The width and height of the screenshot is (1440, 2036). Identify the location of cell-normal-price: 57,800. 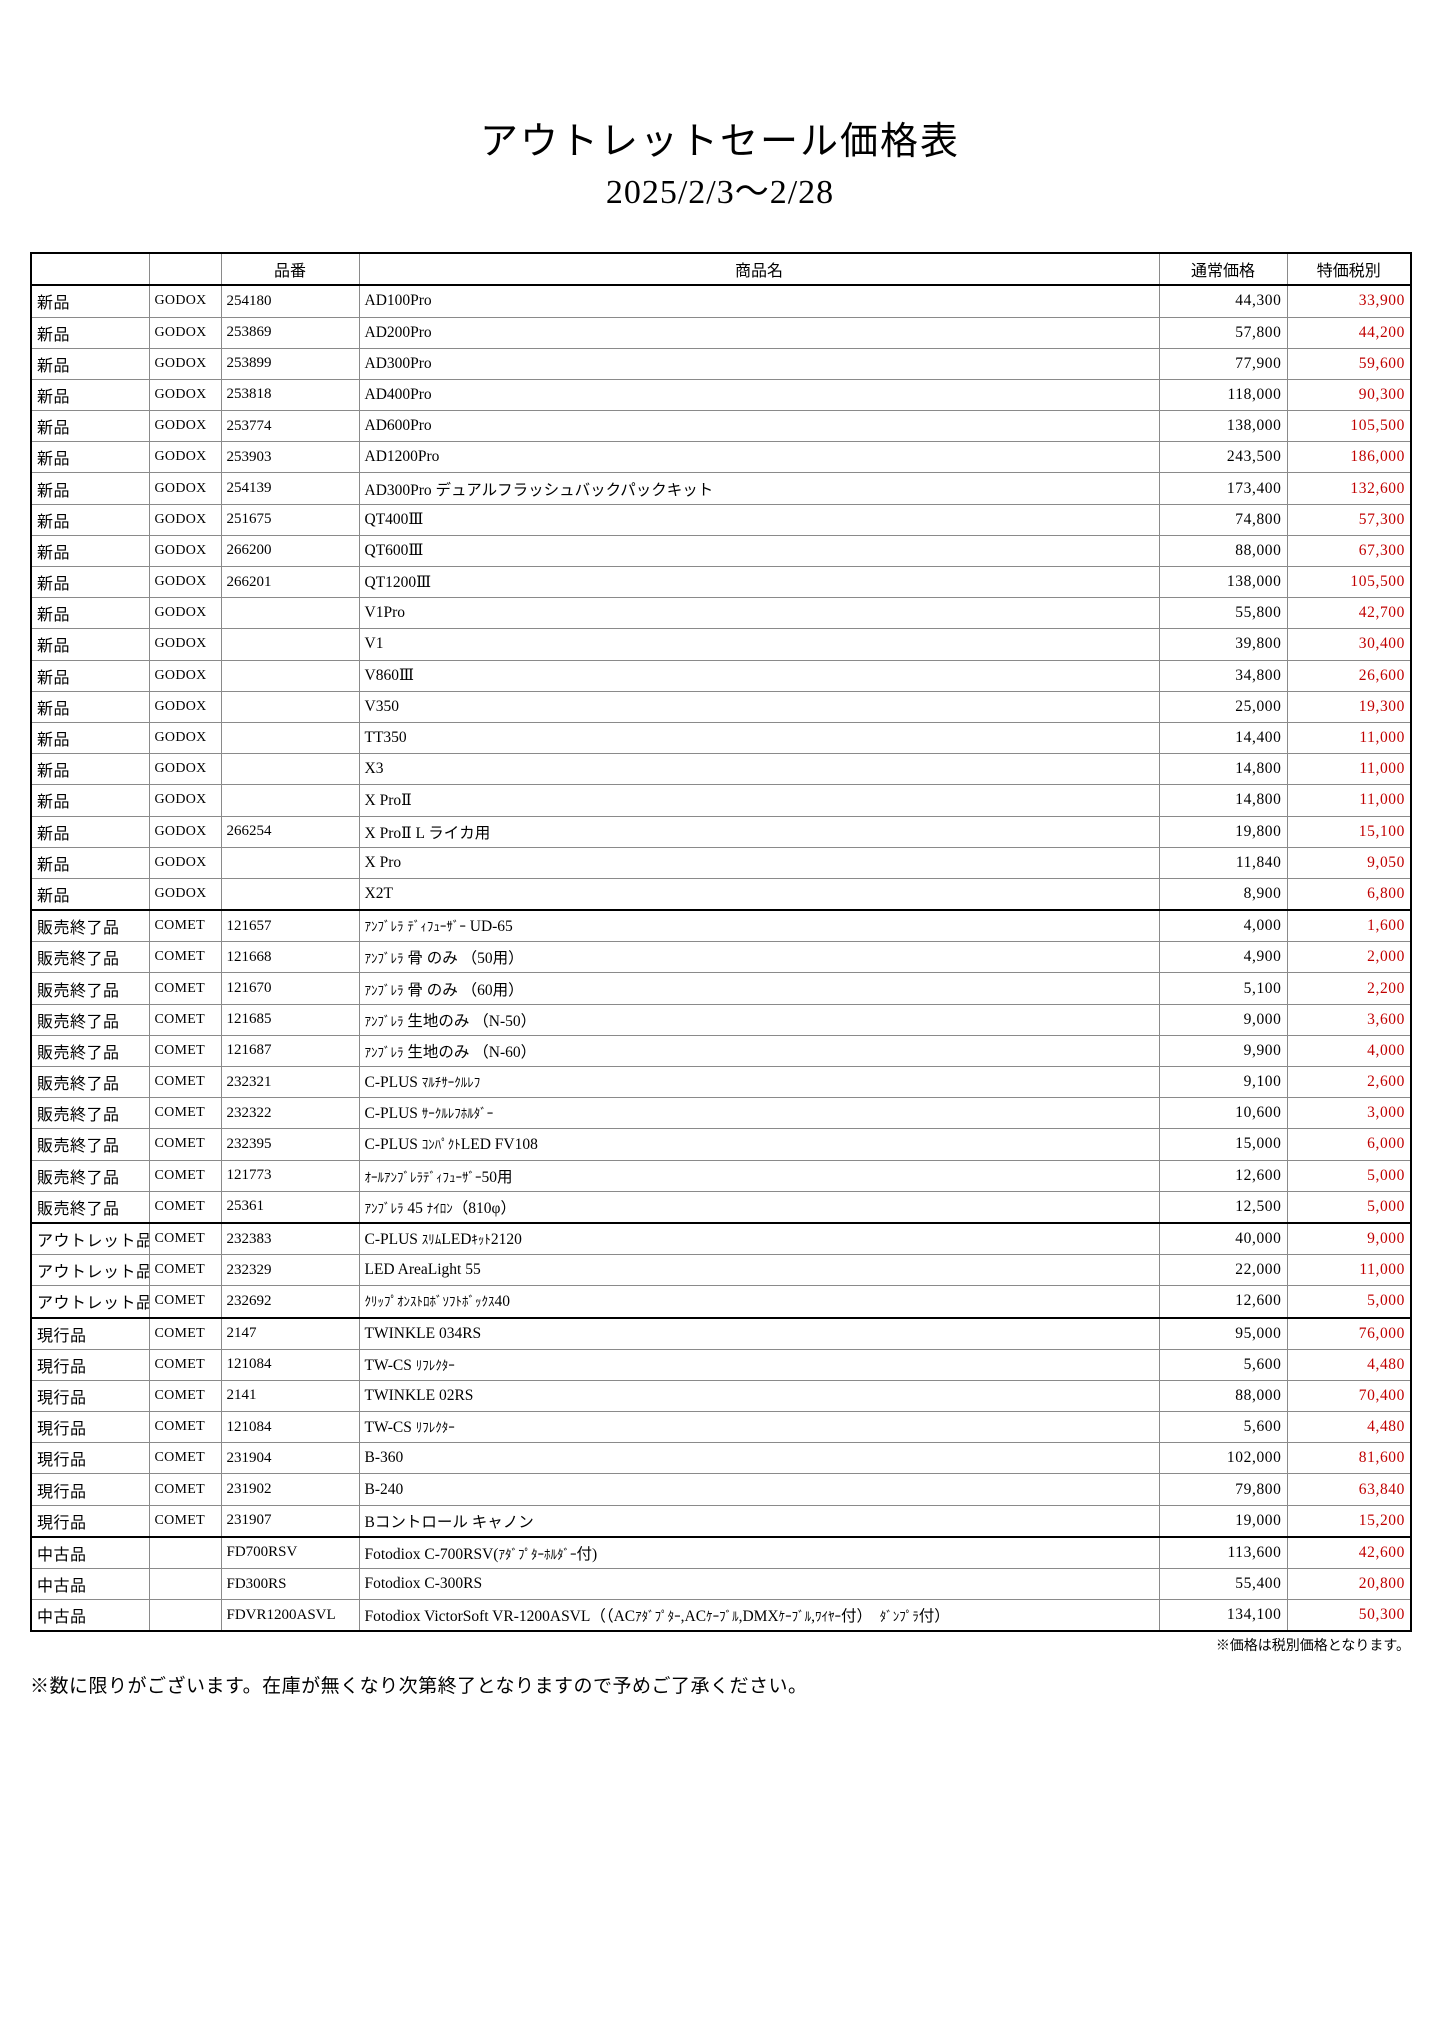
(1223, 332).